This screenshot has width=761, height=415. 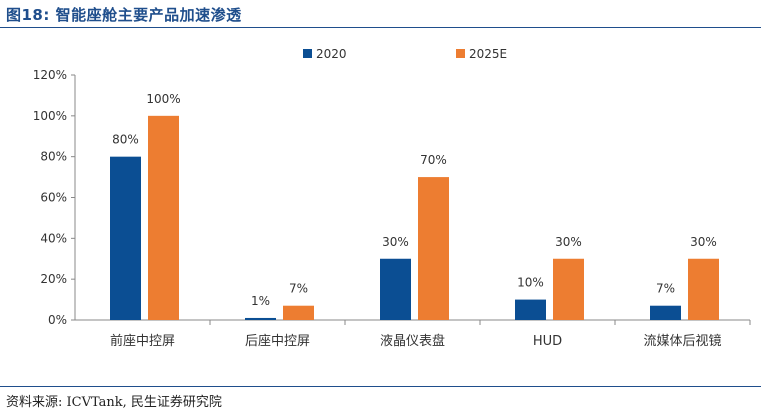 What do you see at coordinates (142, 341) in the screenshot?
I see `x-tick-label: 前座中控屏` at bounding box center [142, 341].